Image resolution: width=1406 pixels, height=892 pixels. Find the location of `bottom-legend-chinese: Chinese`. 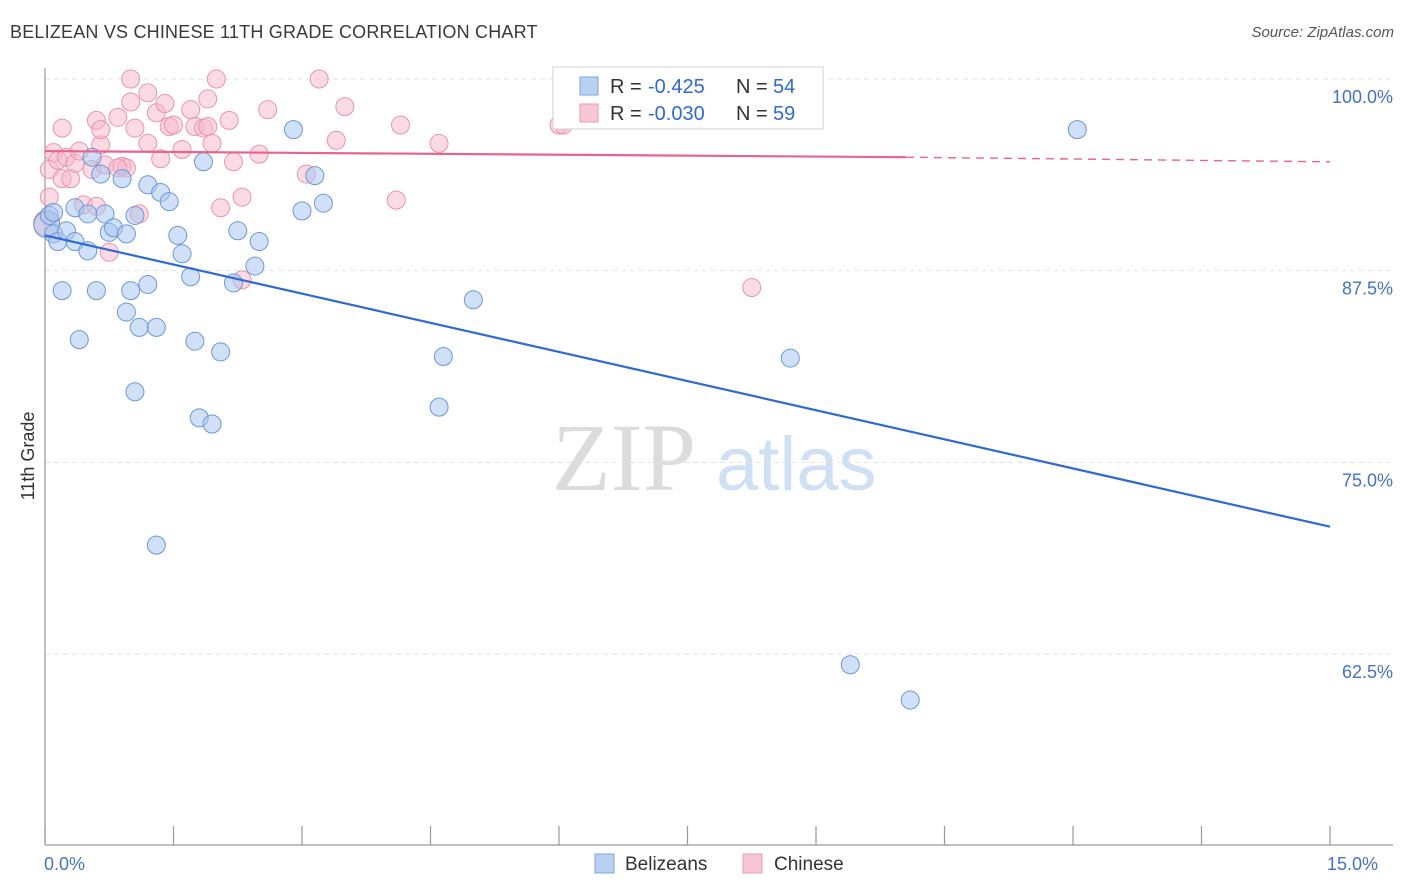

bottom-legend-chinese: Chinese is located at coordinates (809, 864).